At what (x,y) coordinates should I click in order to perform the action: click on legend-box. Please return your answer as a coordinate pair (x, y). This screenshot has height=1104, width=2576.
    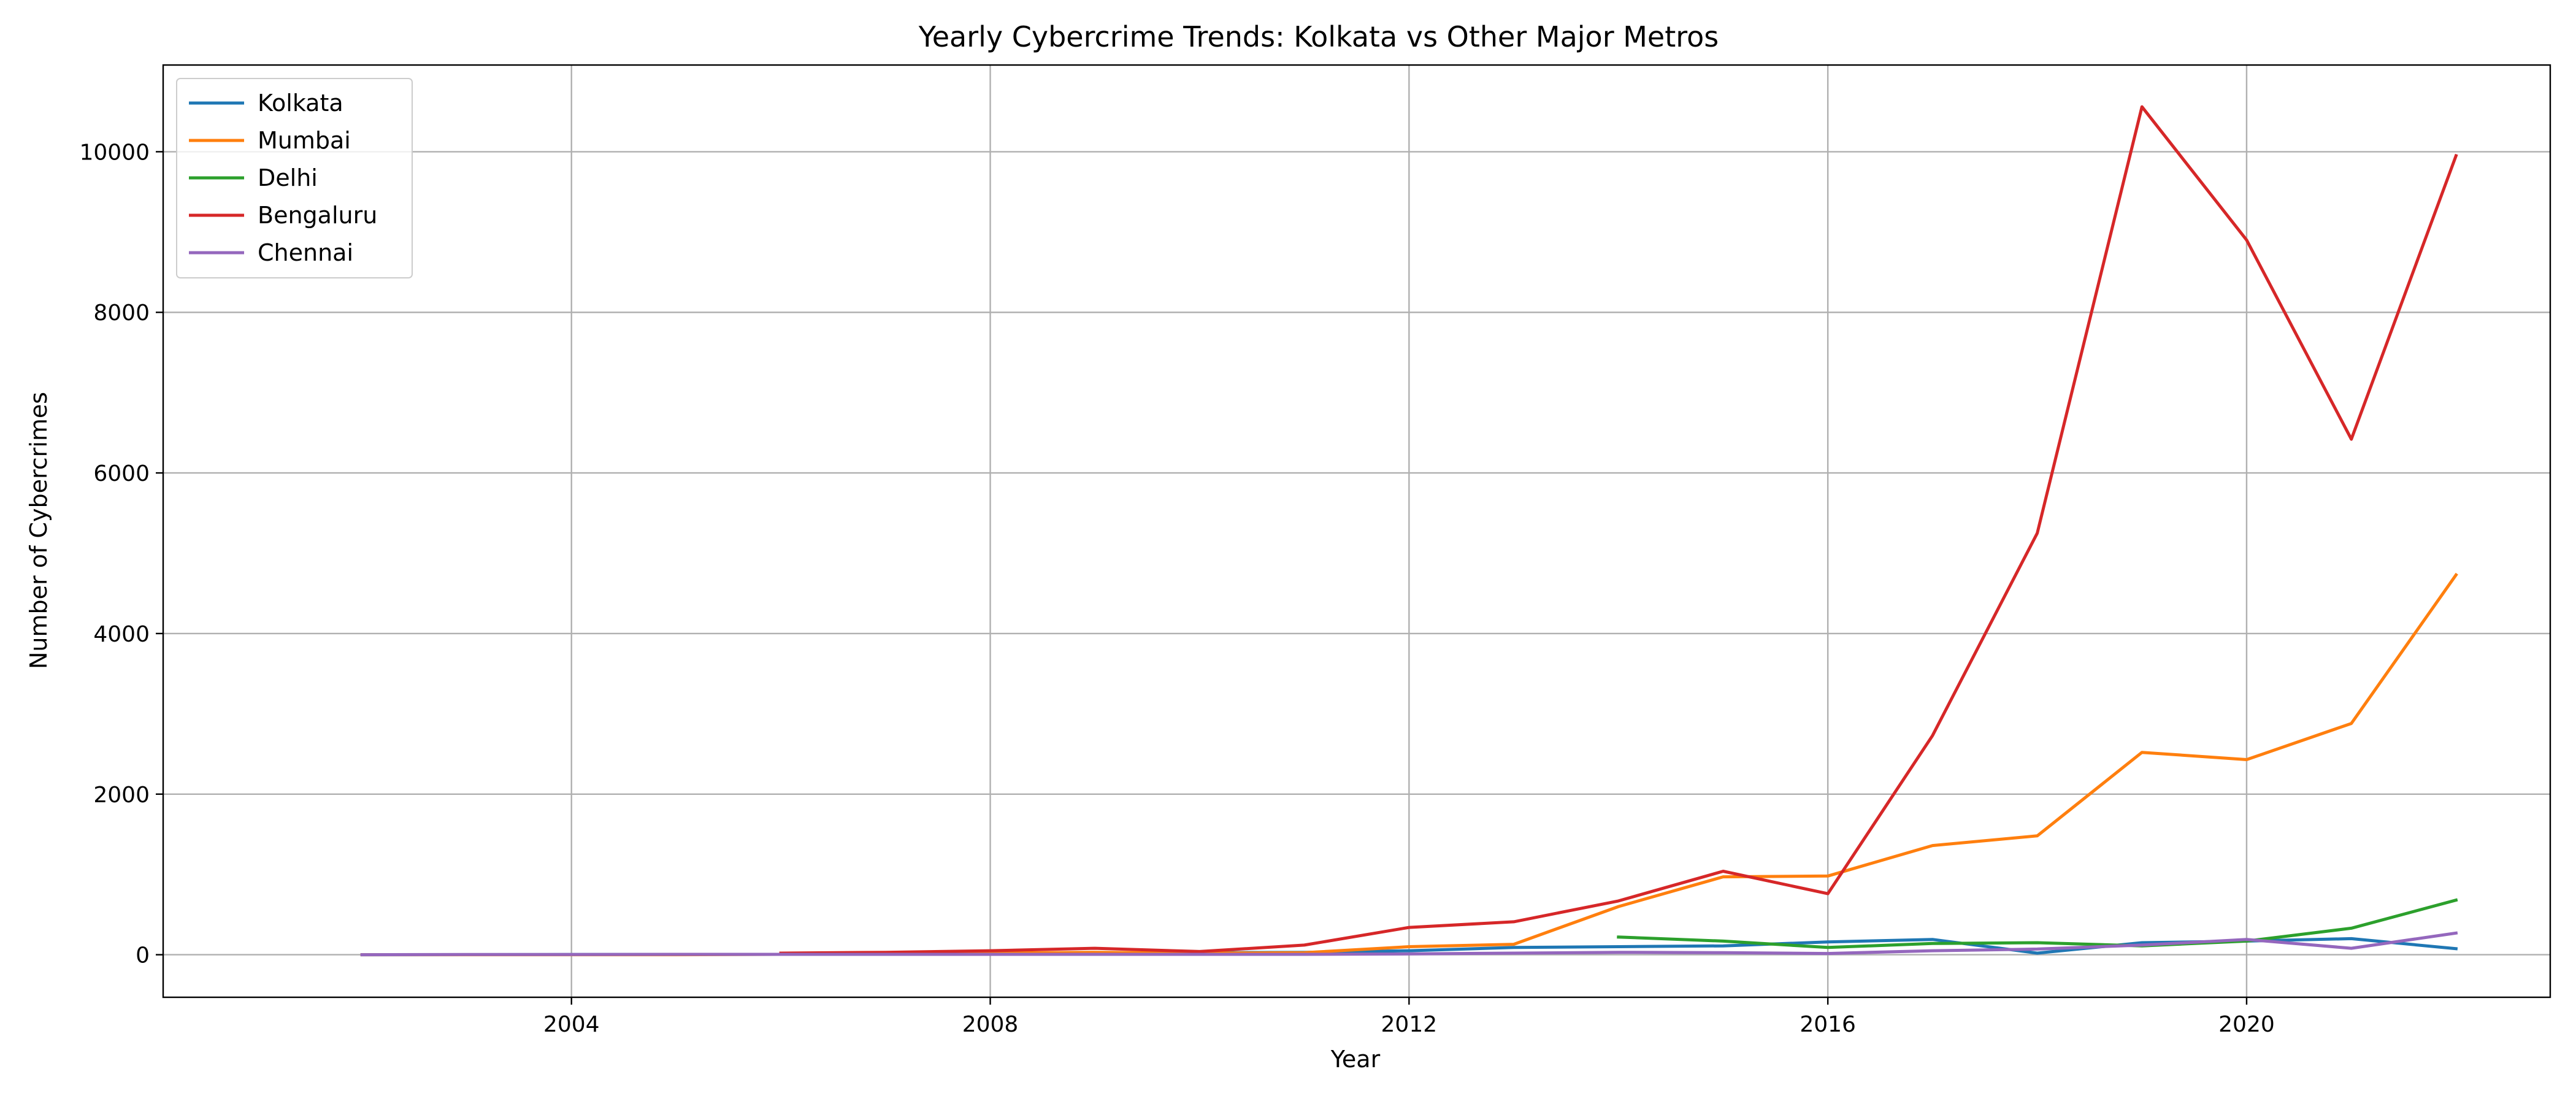
    Looking at the image, I should click on (294, 178).